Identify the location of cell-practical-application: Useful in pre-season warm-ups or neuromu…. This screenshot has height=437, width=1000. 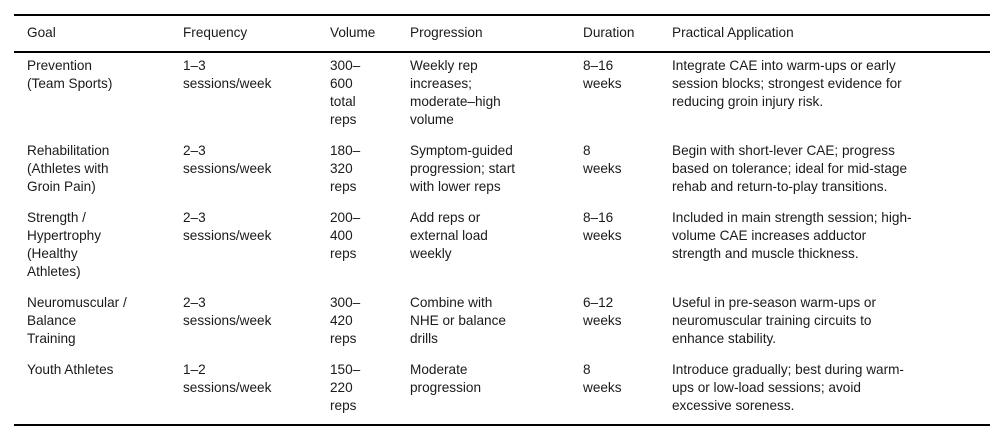
(774, 320).